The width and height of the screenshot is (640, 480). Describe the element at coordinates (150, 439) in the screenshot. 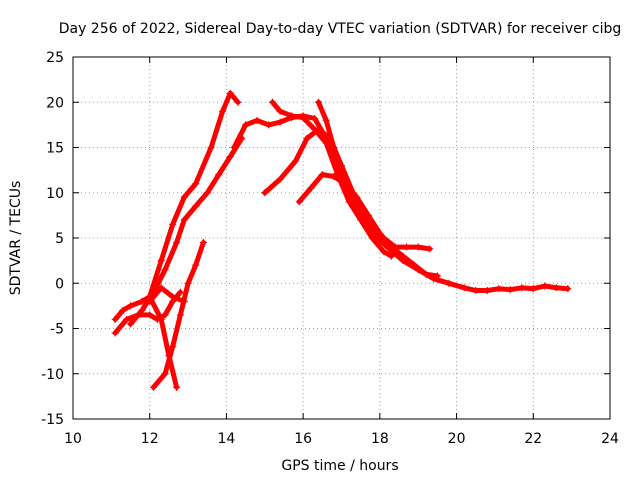

I see `x-tick-label: 12` at that location.